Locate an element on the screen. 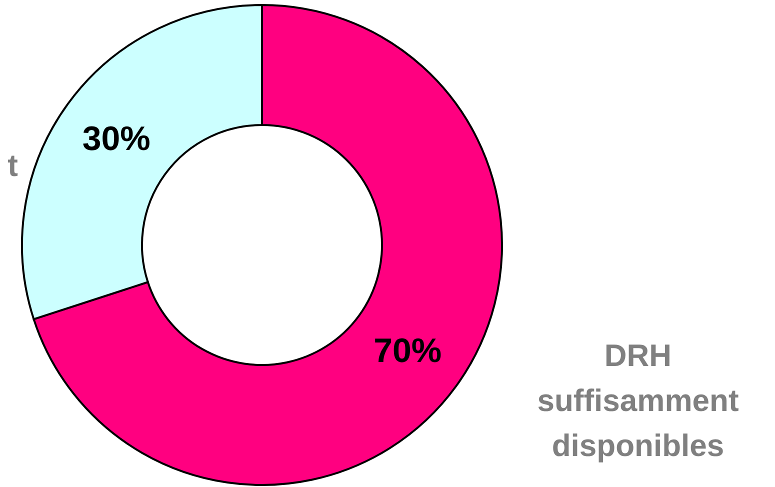 This screenshot has width=775, height=487. data-label: 70% is located at coordinates (408, 351).